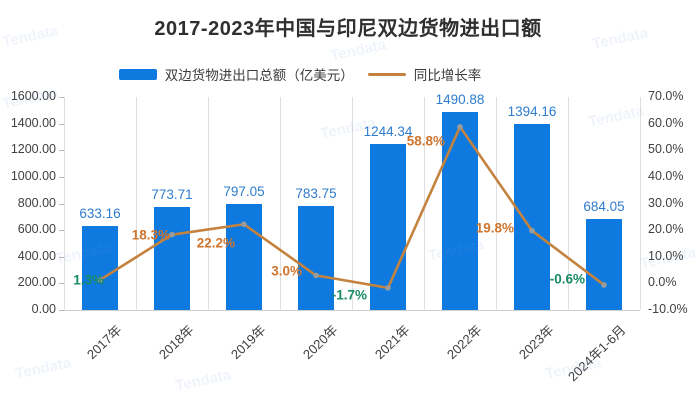 The height and width of the screenshot is (403, 696). Describe the element at coordinates (662, 282) in the screenshot. I see `y-axis-right-label: 0.0%` at that location.